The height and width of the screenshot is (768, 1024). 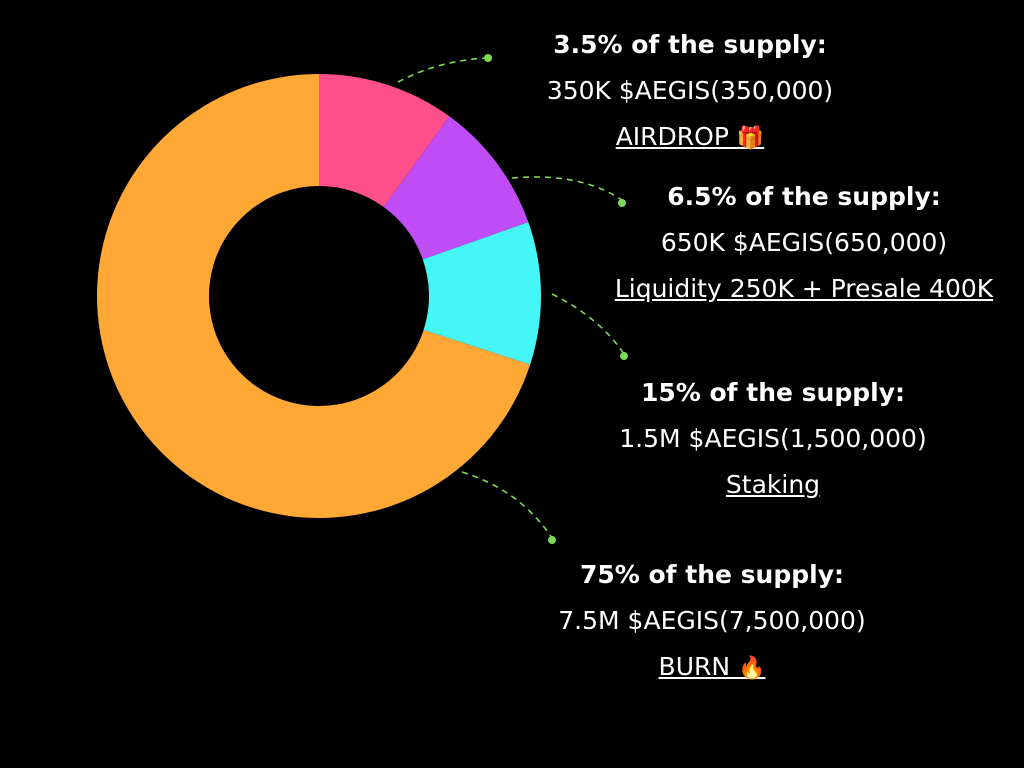 What do you see at coordinates (750, 138) in the screenshot?
I see `gift-icon: 🎁` at bounding box center [750, 138].